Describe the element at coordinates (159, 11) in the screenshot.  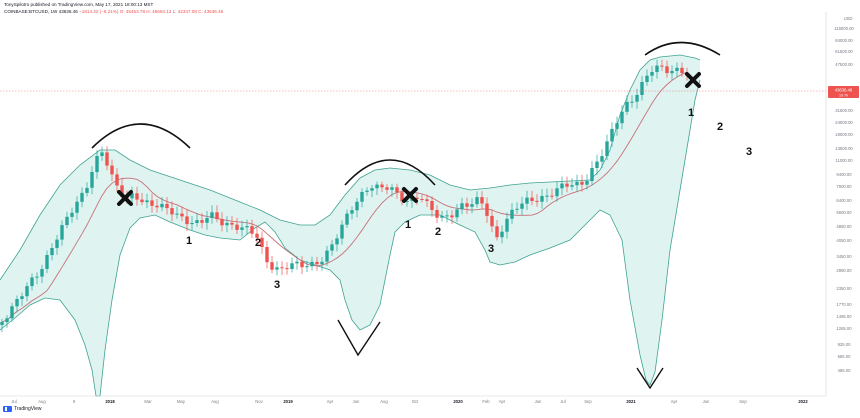
I see `high-value: H: 46694.13` at that location.